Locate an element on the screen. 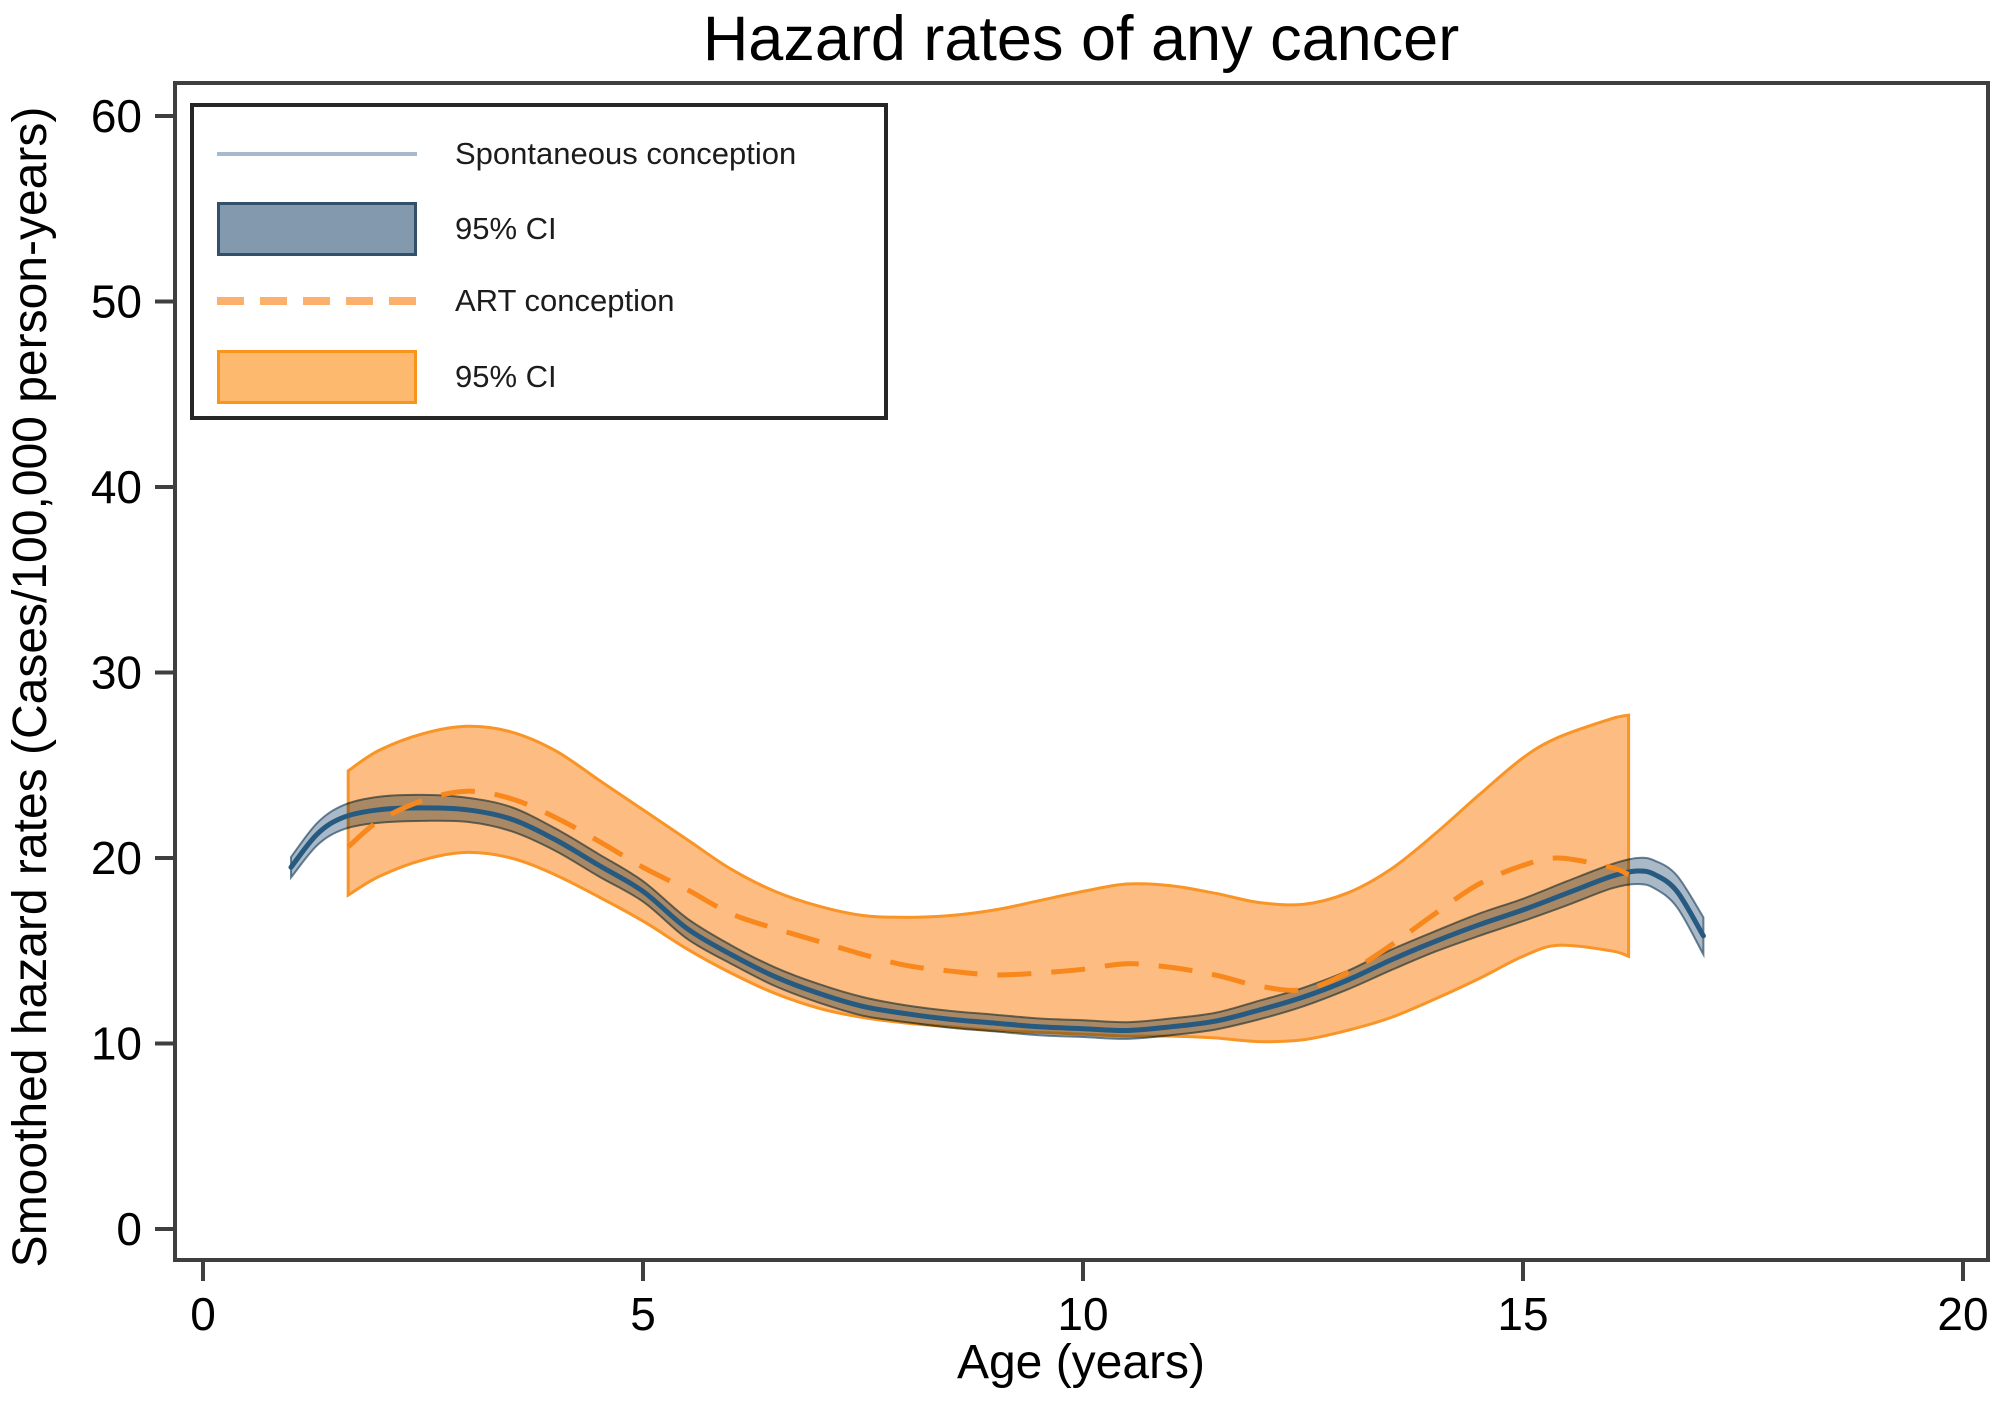  y-tick-label: 30 is located at coordinates (116, 673).